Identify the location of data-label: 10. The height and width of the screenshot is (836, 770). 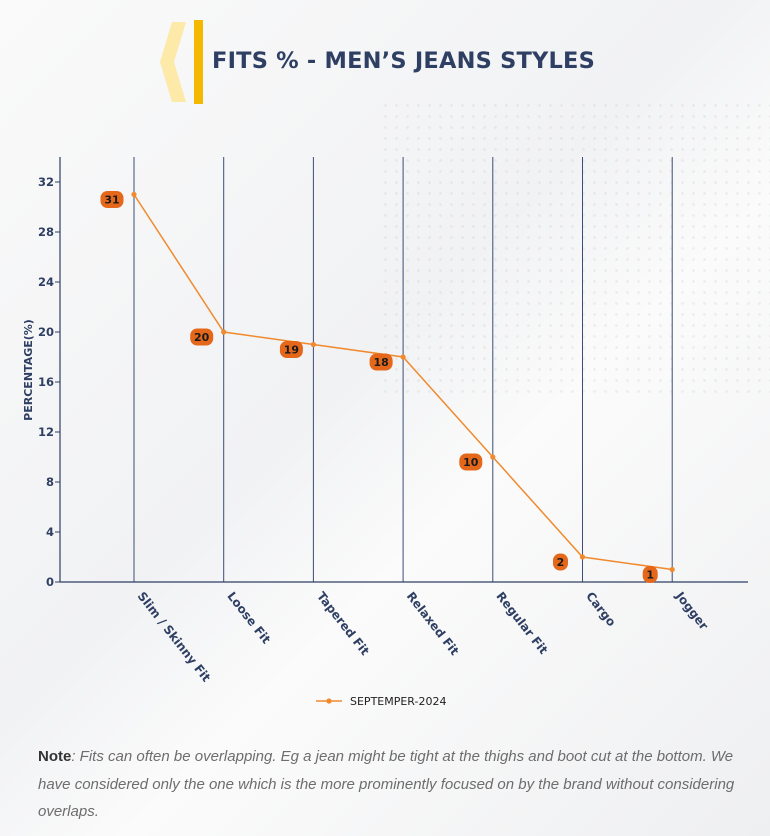
(471, 462).